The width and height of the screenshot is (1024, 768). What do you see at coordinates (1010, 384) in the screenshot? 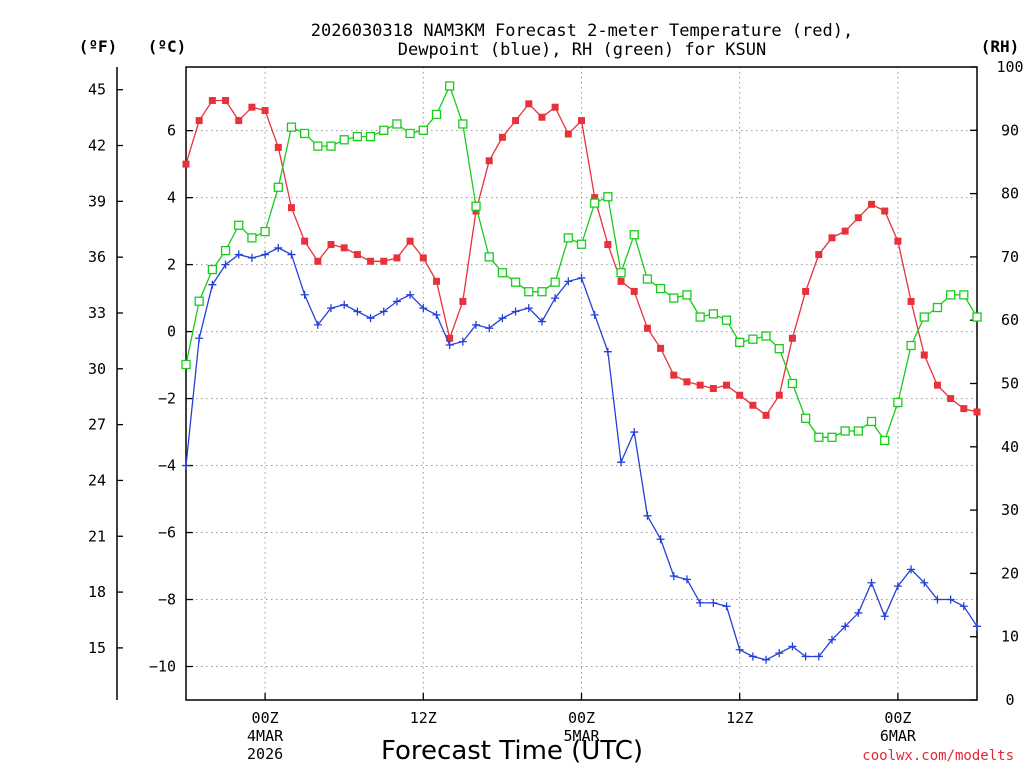
I see `rh-tick-label: 50` at bounding box center [1010, 384].